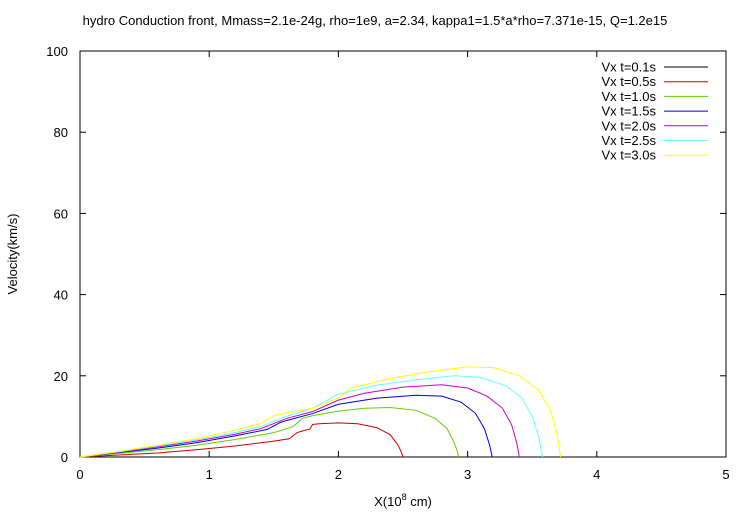 The image size is (750, 525). I want to click on x-tick-labels: 0 1 2 3 4 5, so click(402, 474).